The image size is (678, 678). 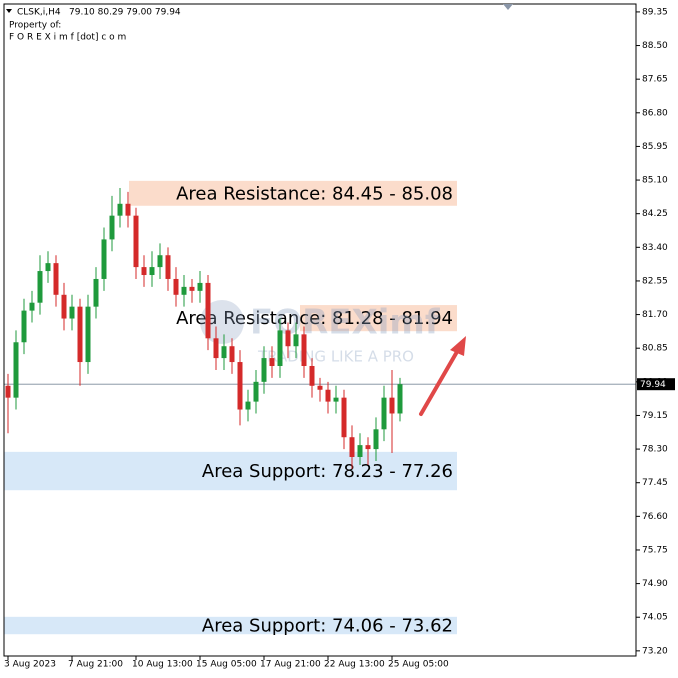 What do you see at coordinates (655, 618) in the screenshot?
I see `y-tick-label: 74.05` at bounding box center [655, 618].